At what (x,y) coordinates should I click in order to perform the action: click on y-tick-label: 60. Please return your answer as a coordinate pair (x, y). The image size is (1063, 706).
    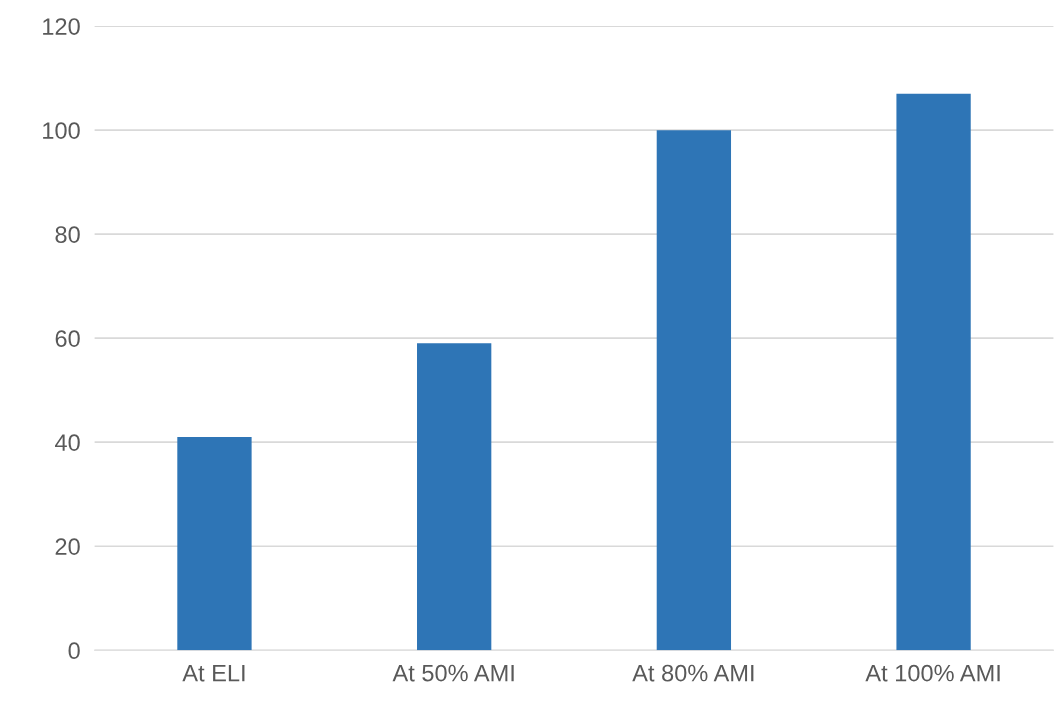
    Looking at the image, I should click on (67, 338).